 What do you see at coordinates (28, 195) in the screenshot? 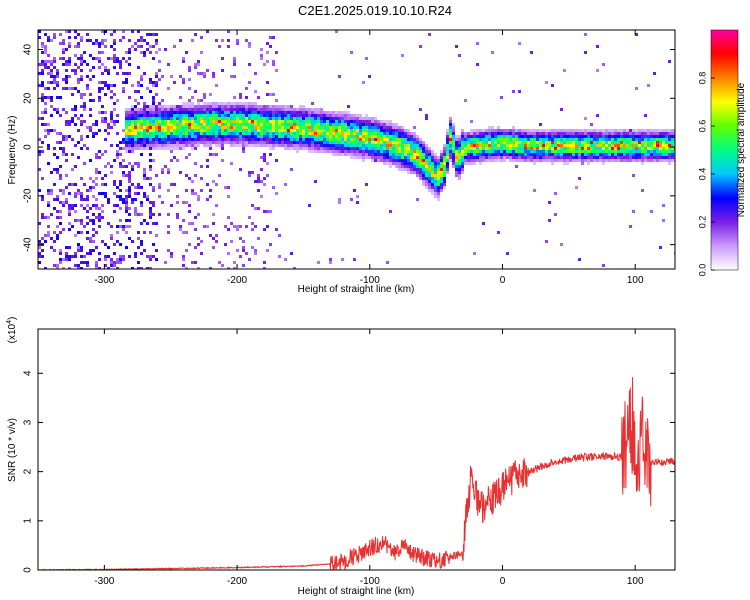
I see `y-tick-label: -20` at bounding box center [28, 195].